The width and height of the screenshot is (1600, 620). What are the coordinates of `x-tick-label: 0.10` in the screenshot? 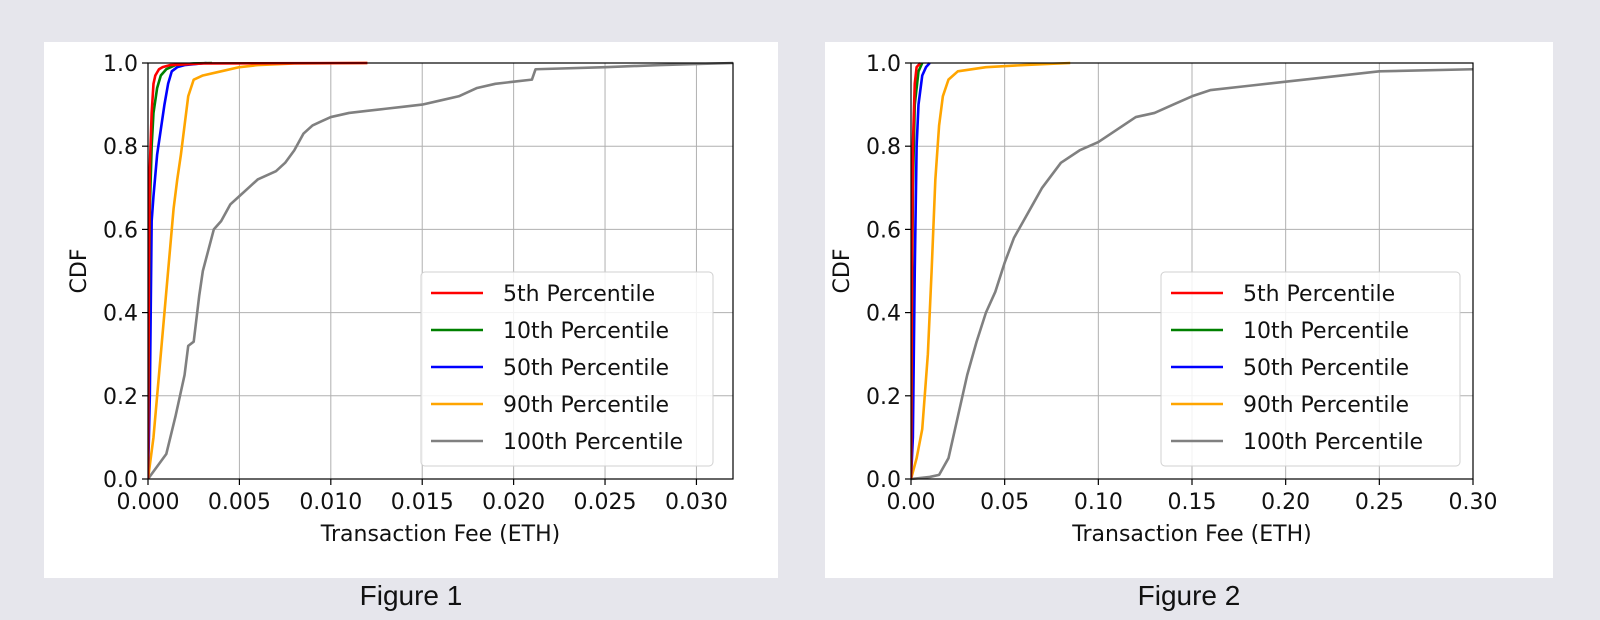 It's located at (1098, 502).